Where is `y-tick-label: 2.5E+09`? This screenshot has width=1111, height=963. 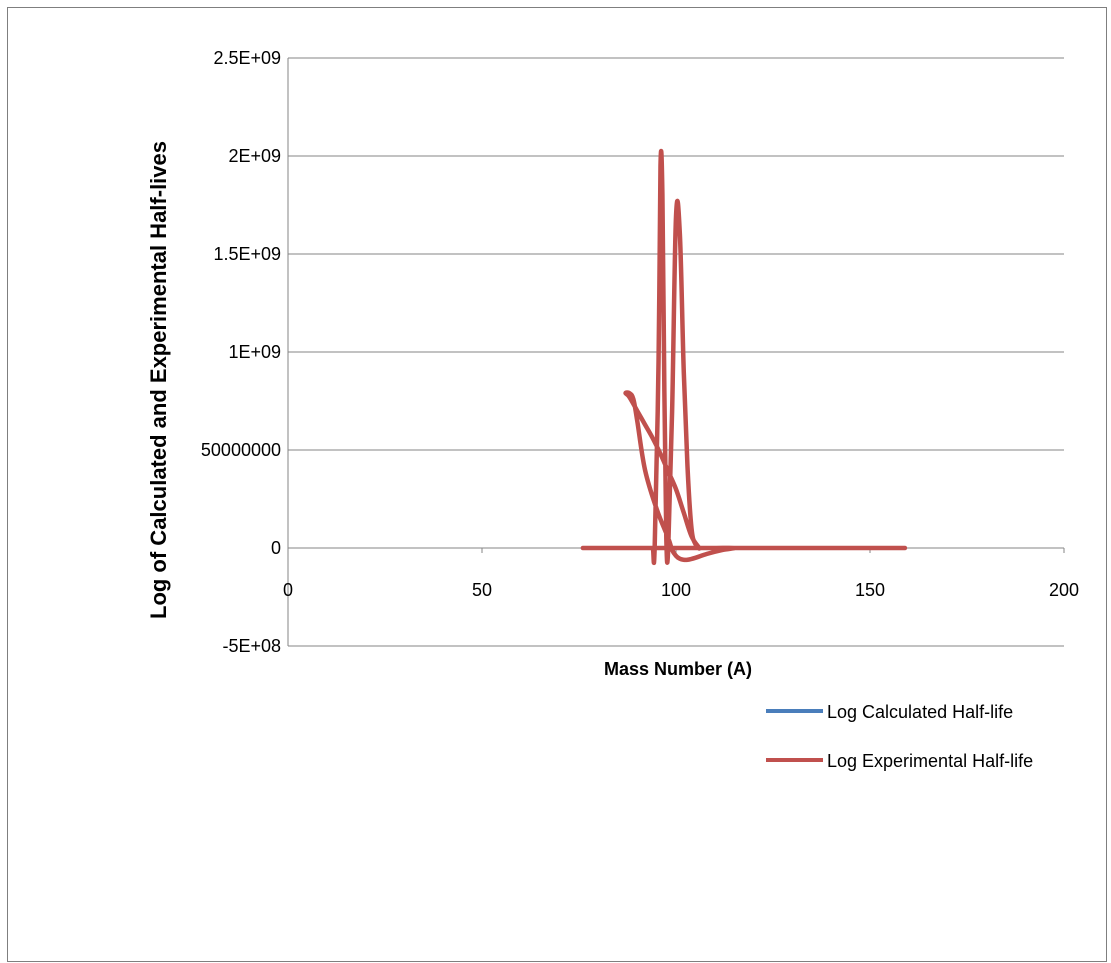
y-tick-label: 2.5E+09 is located at coordinates (247, 58).